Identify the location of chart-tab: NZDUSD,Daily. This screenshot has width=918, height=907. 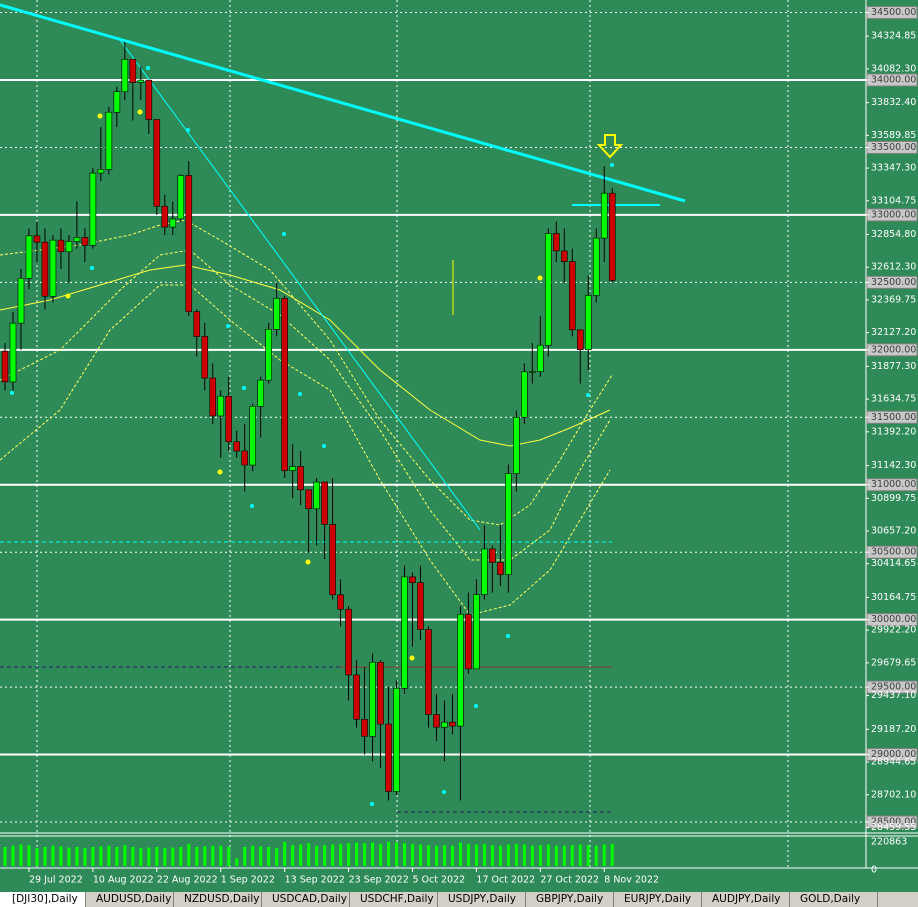
(218, 899).